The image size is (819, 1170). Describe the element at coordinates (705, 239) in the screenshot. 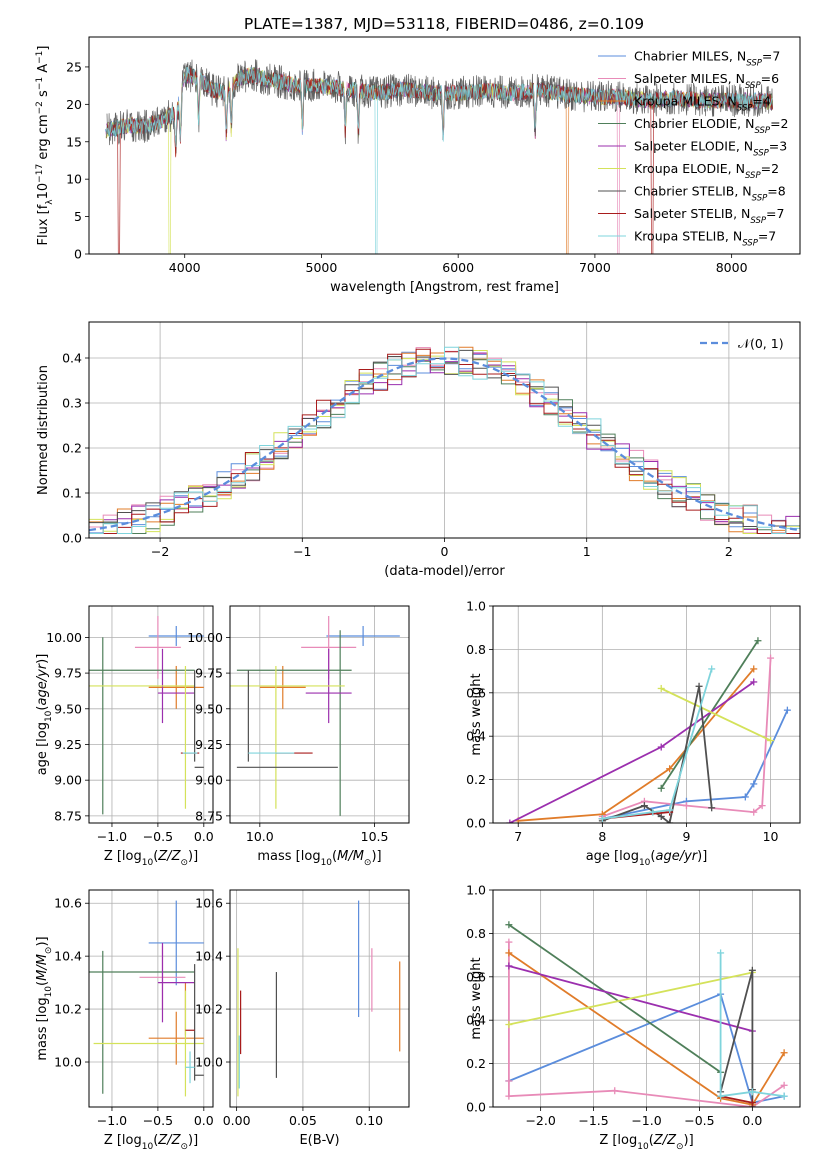

I see `legend-label: Kroupa STELIB, NSSP=7` at that location.